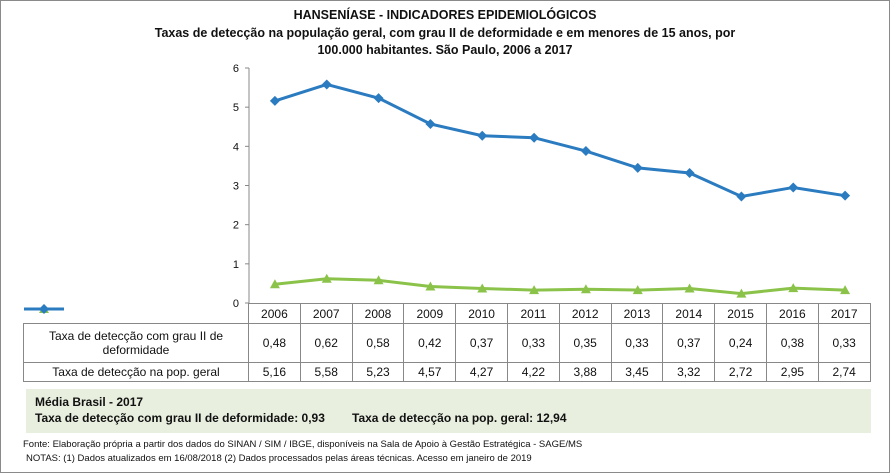 The width and height of the screenshot is (890, 473). What do you see at coordinates (274, 372) in the screenshot?
I see `data-label: 5,16` at bounding box center [274, 372].